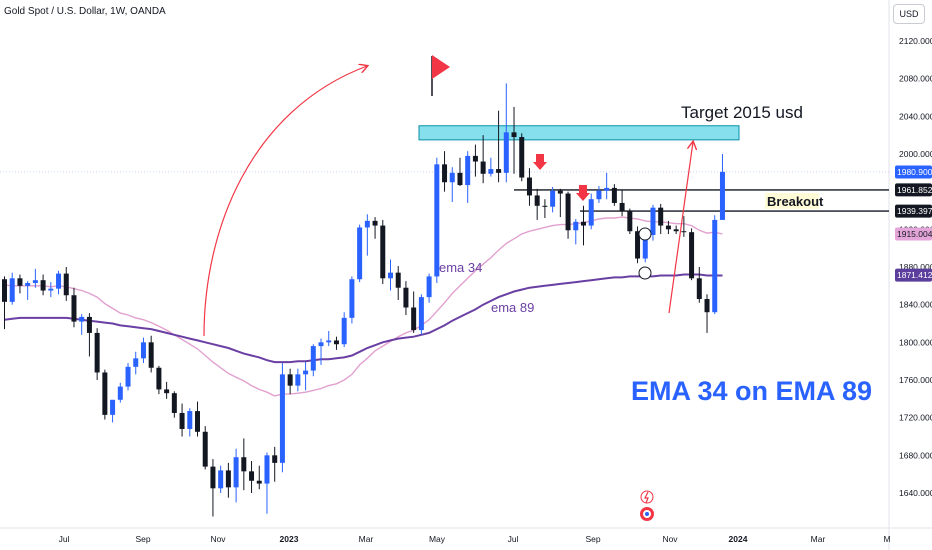 The height and width of the screenshot is (550, 932). What do you see at coordinates (915, 455) in the screenshot?
I see `y-tick-label: 1680.000` at bounding box center [915, 455].